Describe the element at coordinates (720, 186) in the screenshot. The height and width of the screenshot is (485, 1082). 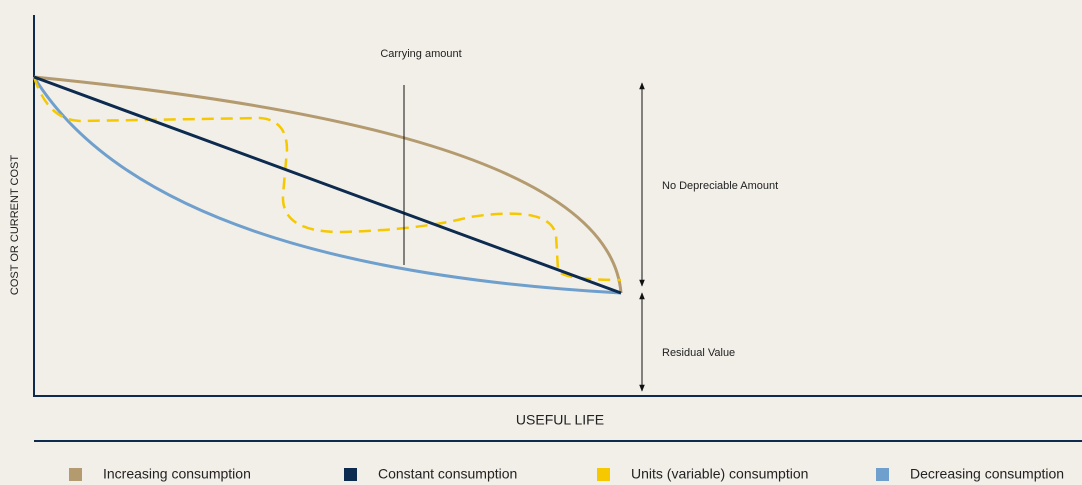
I see `depreciable-label: No Depreciable Amount` at that location.